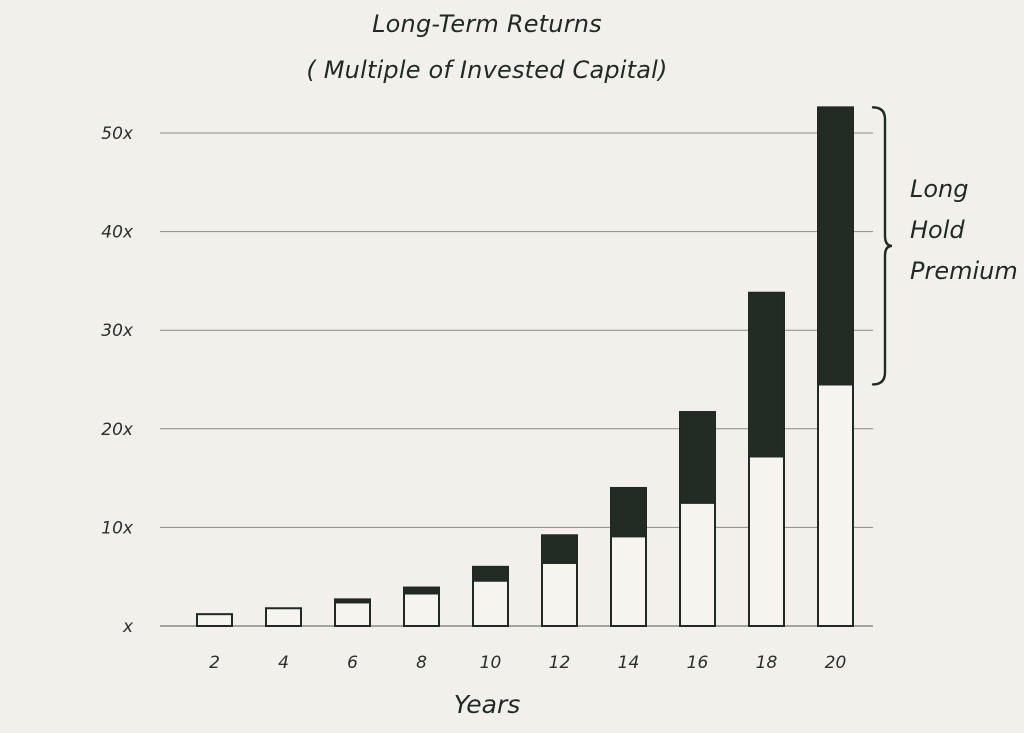 The image size is (1024, 733). What do you see at coordinates (117, 528) in the screenshot?
I see `y-tick-label: 10x` at bounding box center [117, 528].